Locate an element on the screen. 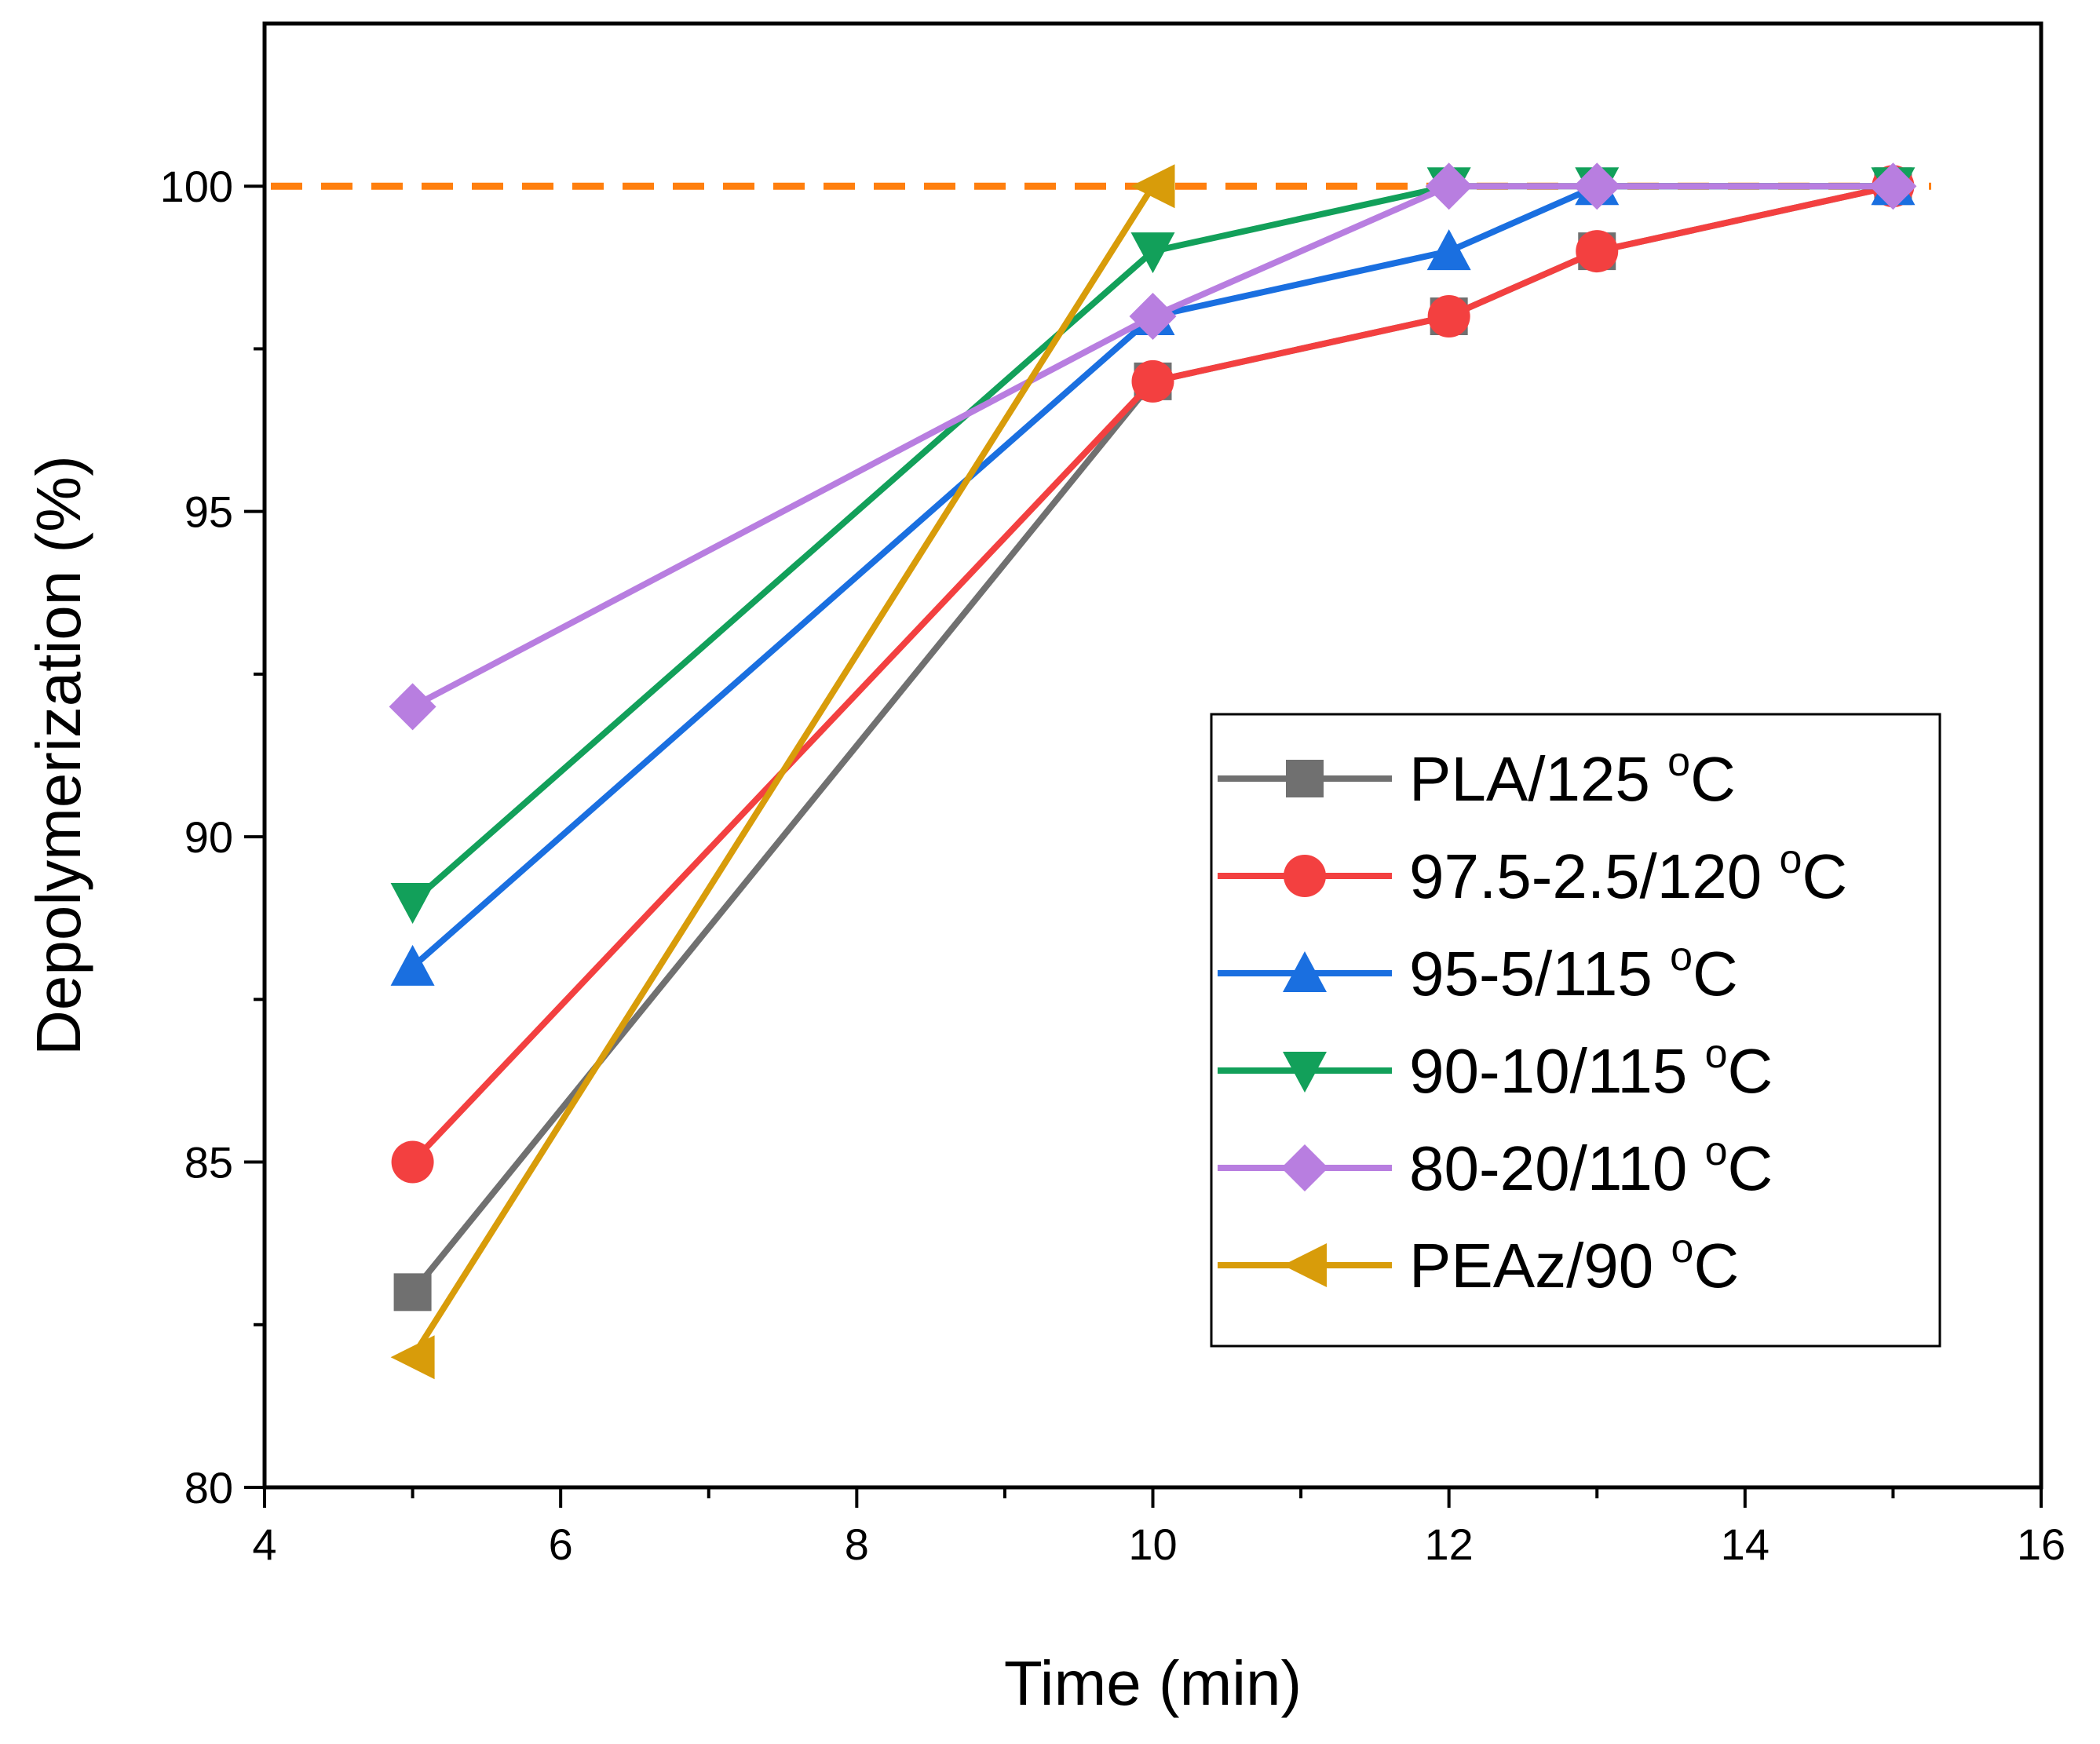 This screenshot has width=2100, height=1744. x-tick-label: 14 is located at coordinates (1745, 1544).